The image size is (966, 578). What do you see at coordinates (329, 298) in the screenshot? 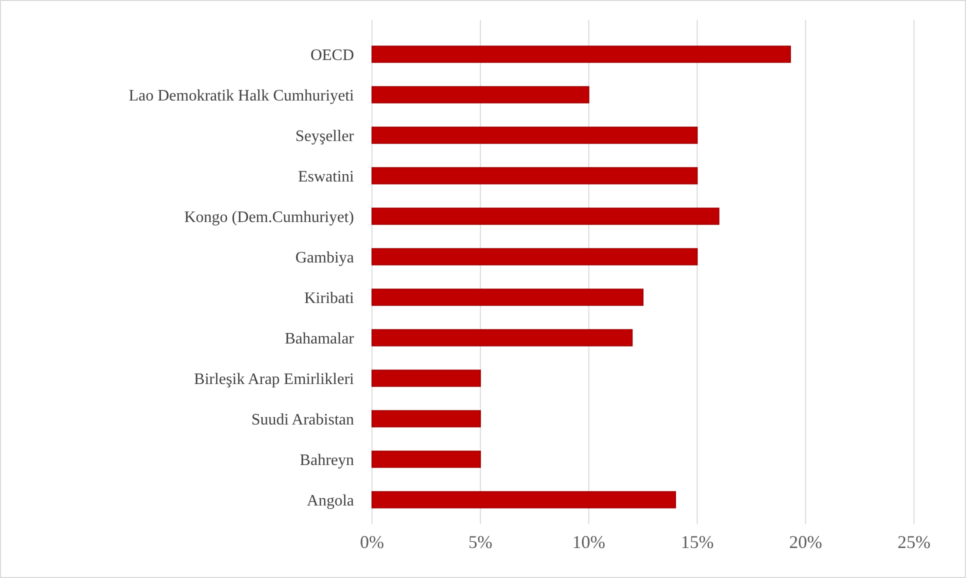
I see `y-tick-label: Kiribati` at bounding box center [329, 298].